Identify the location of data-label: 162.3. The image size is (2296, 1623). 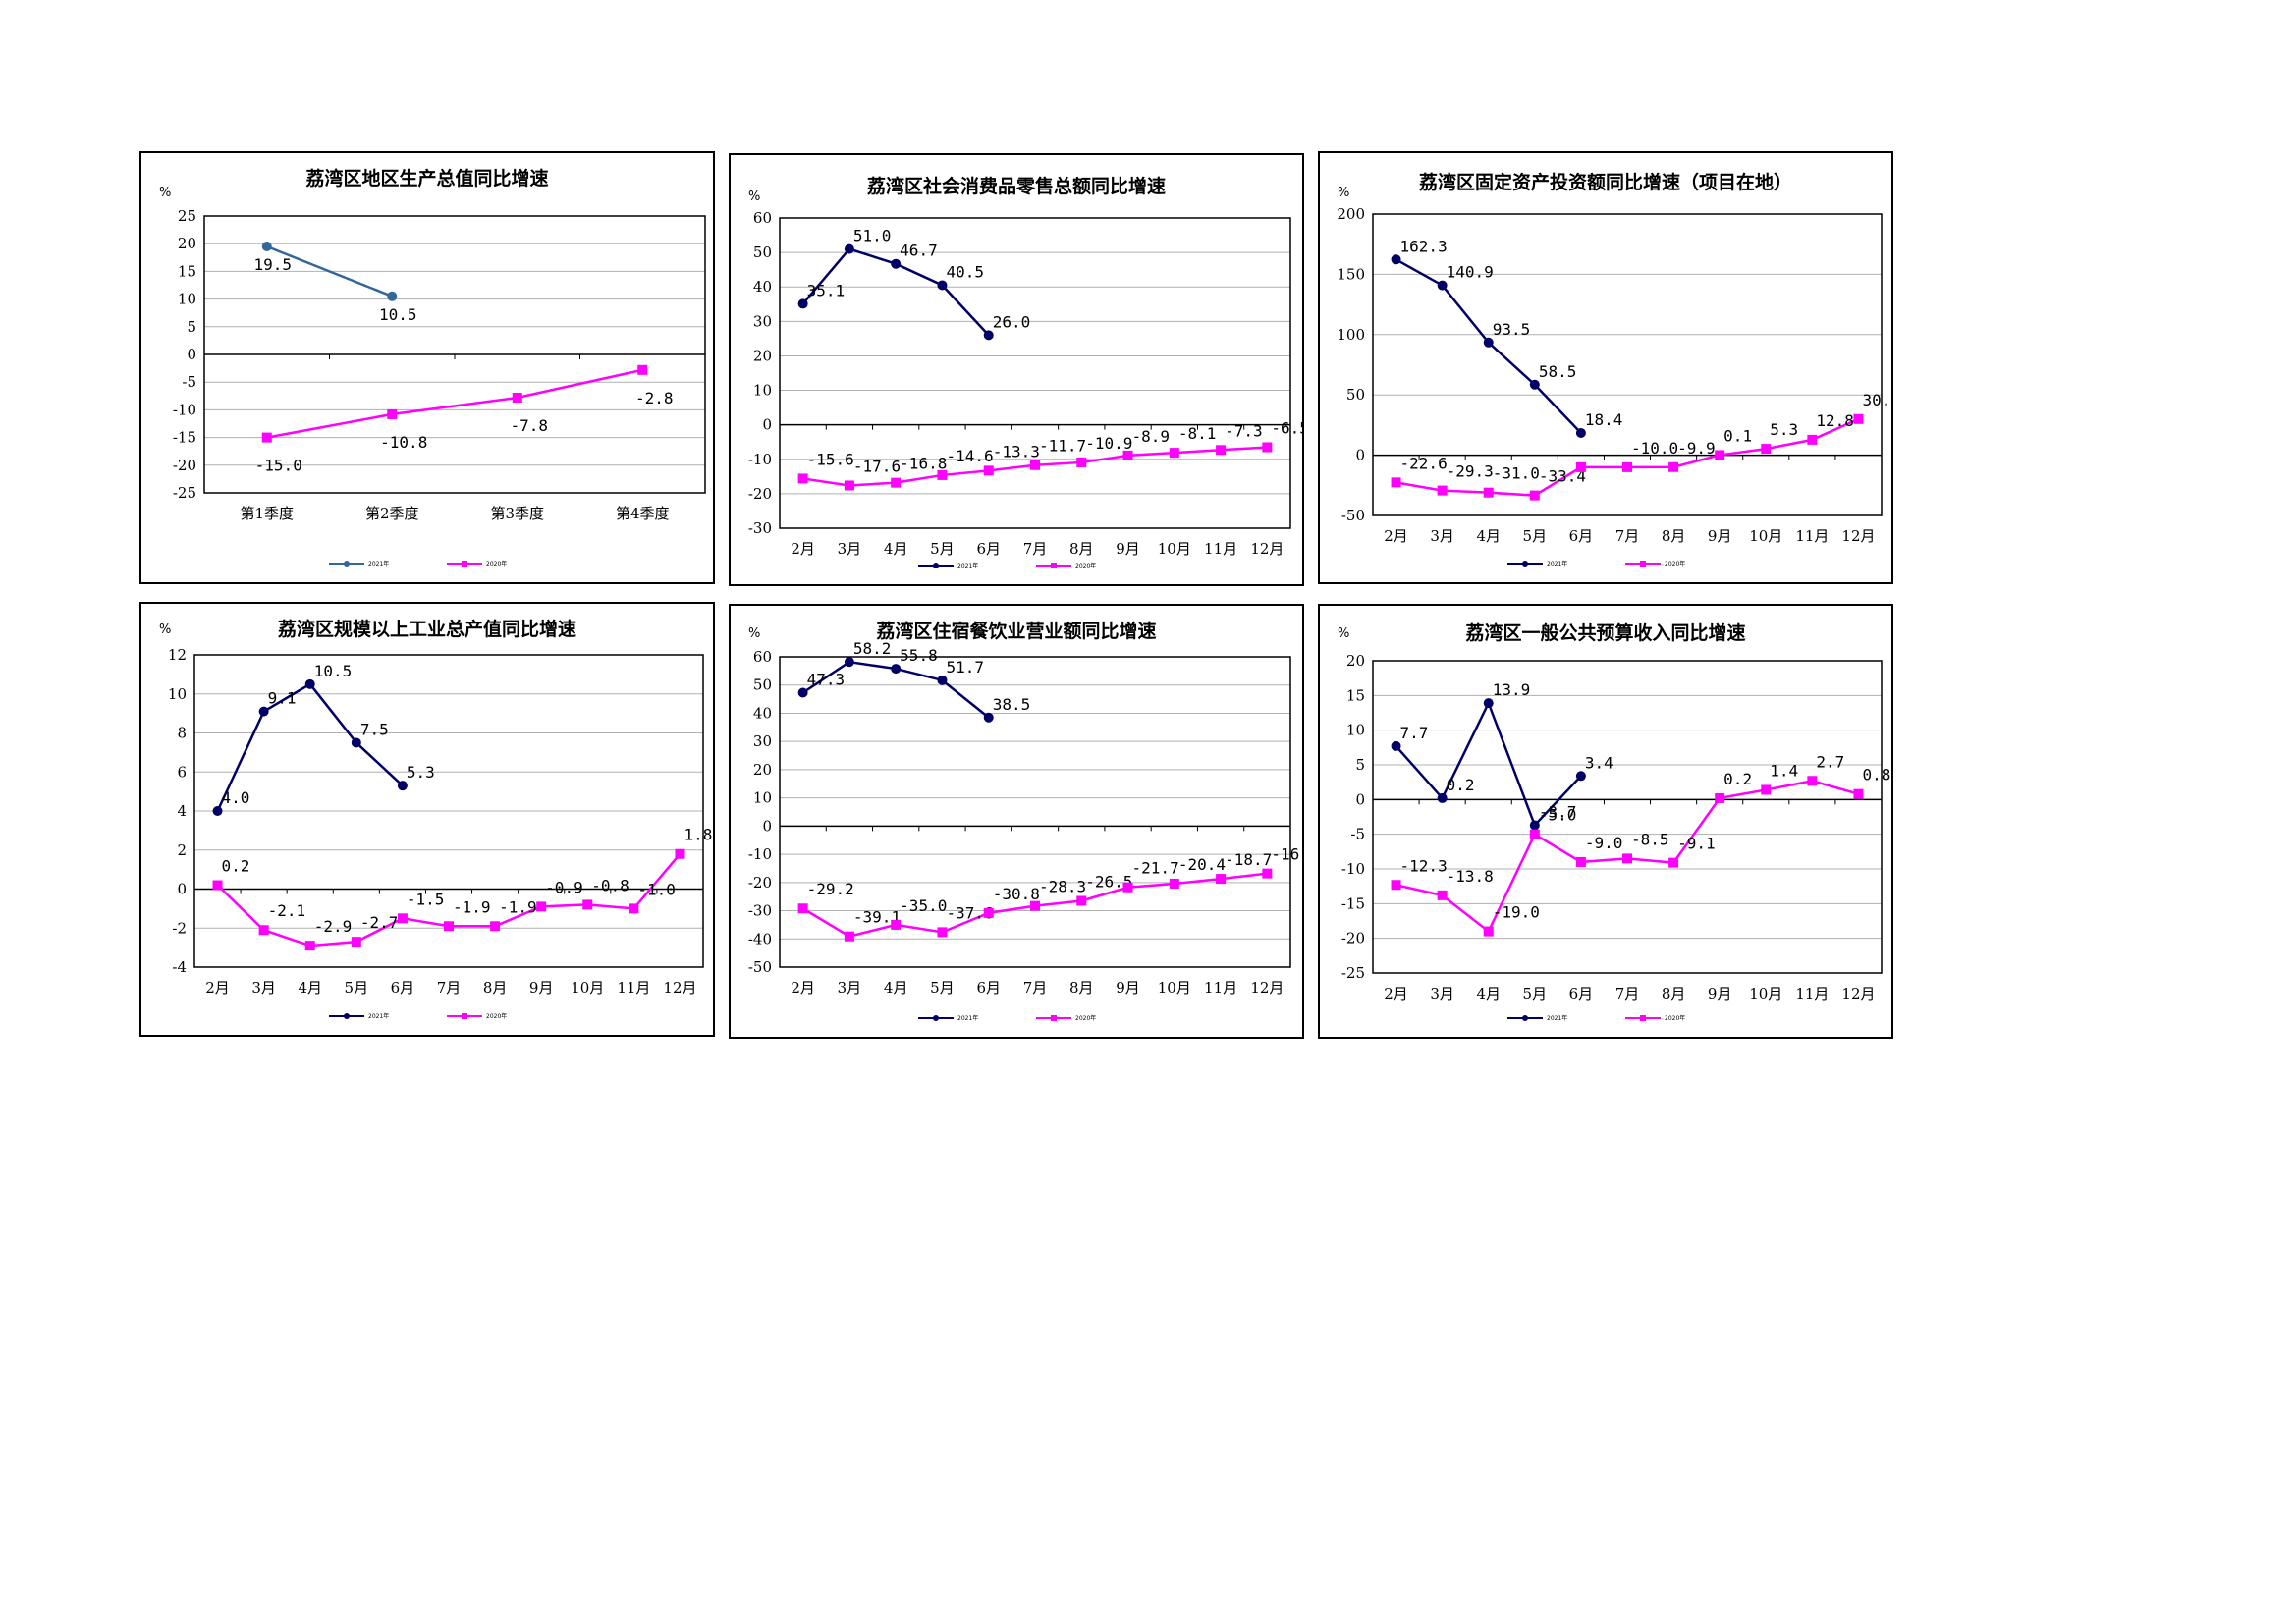
(1424, 246).